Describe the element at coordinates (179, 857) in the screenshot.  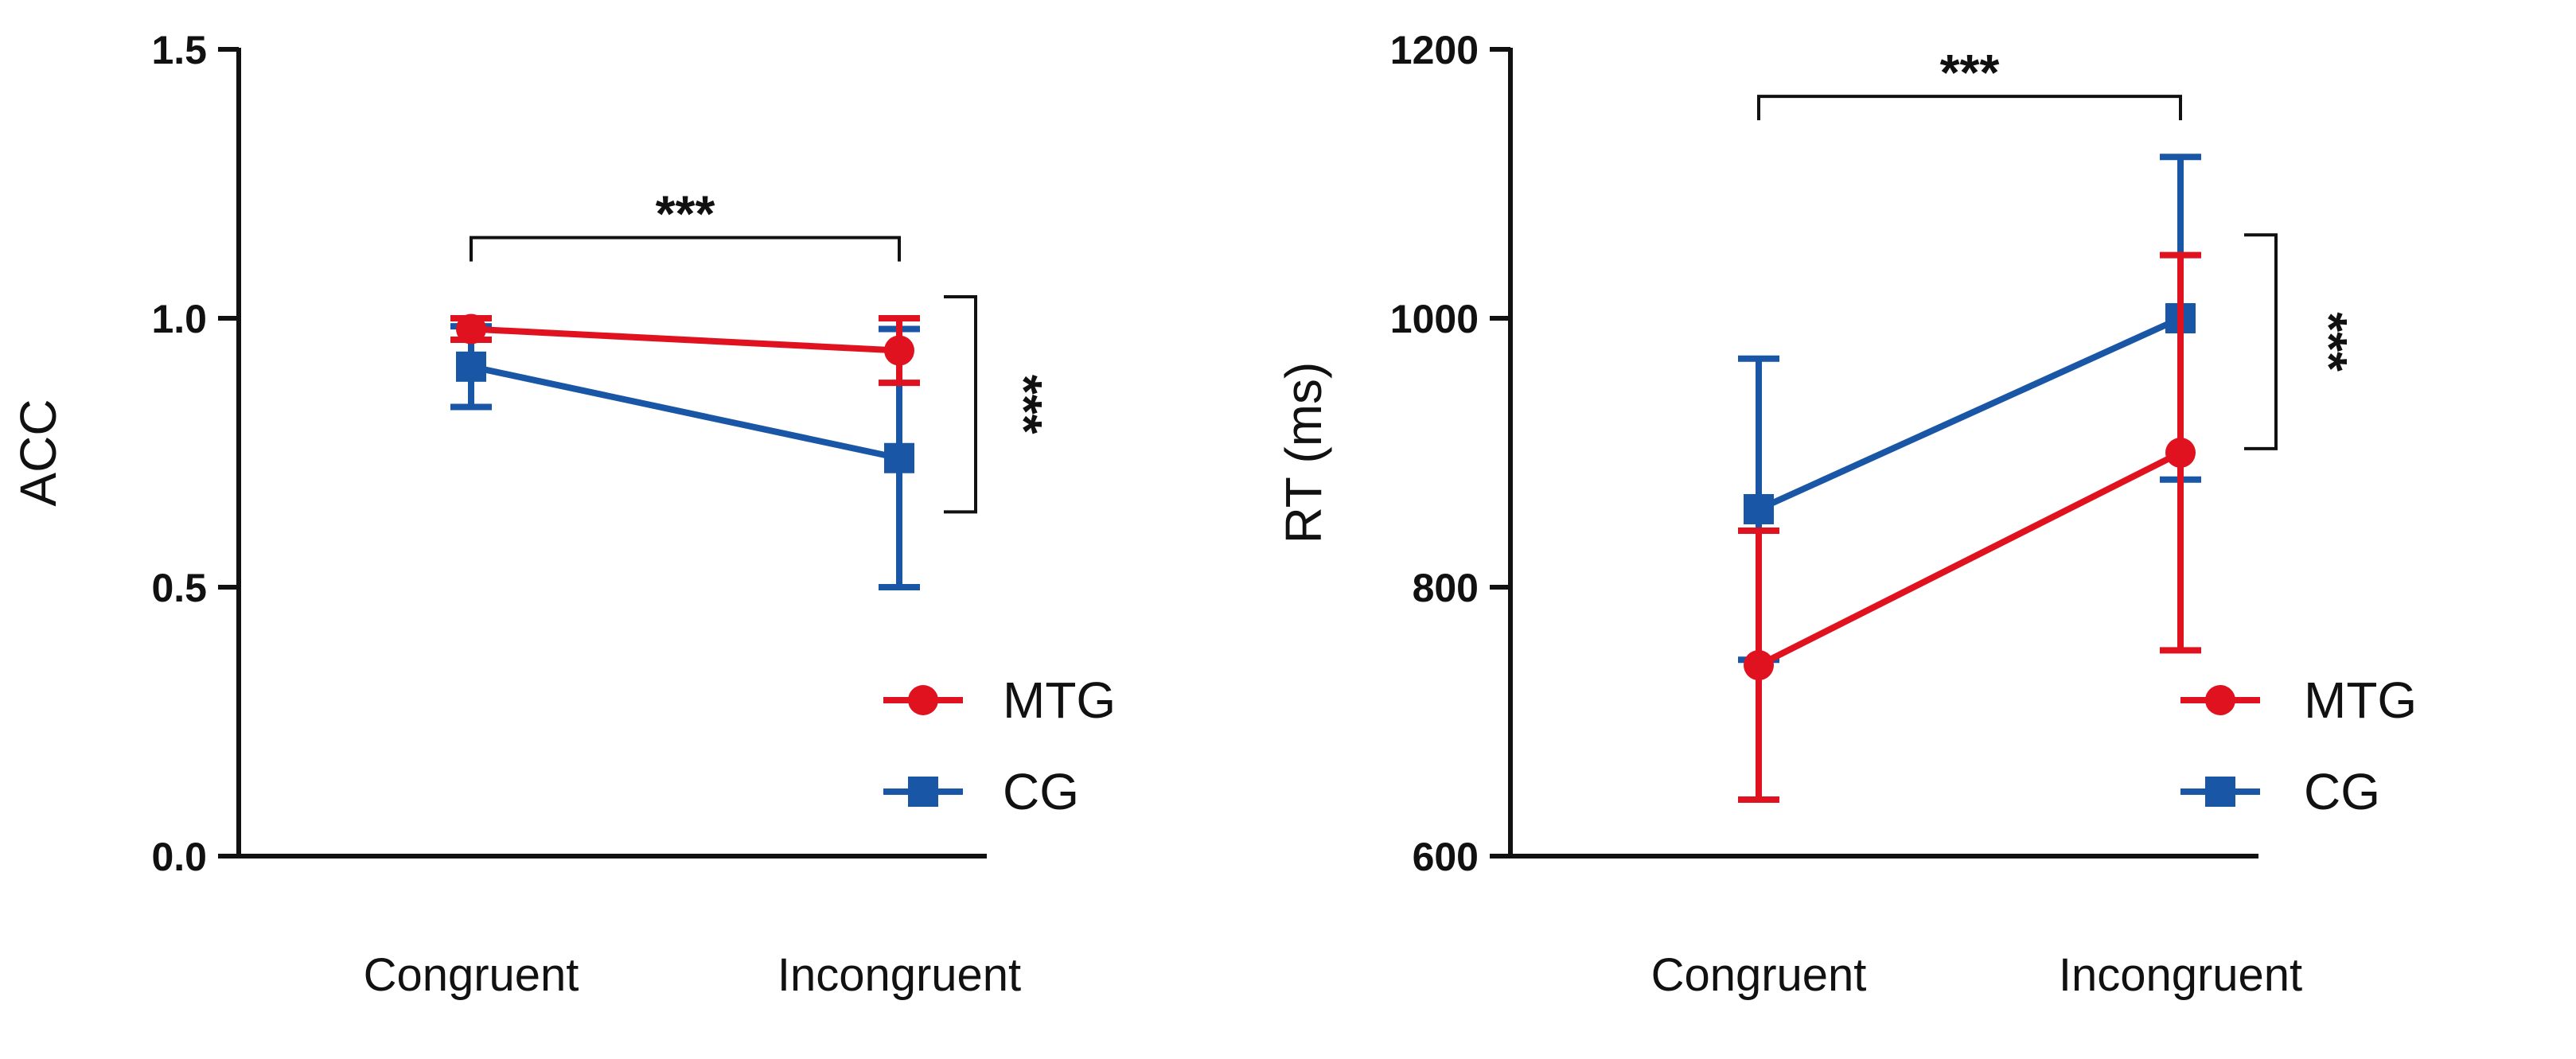
I see `y-tick-label: 0.0` at that location.